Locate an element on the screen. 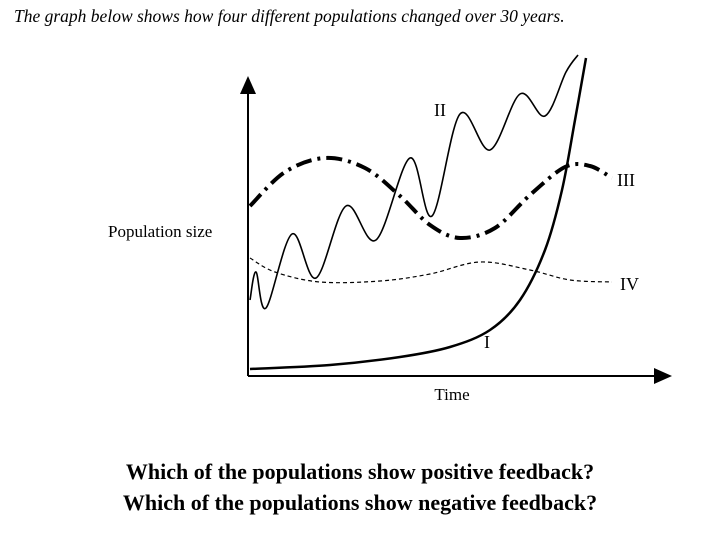  curve-label: II is located at coordinates (440, 110).